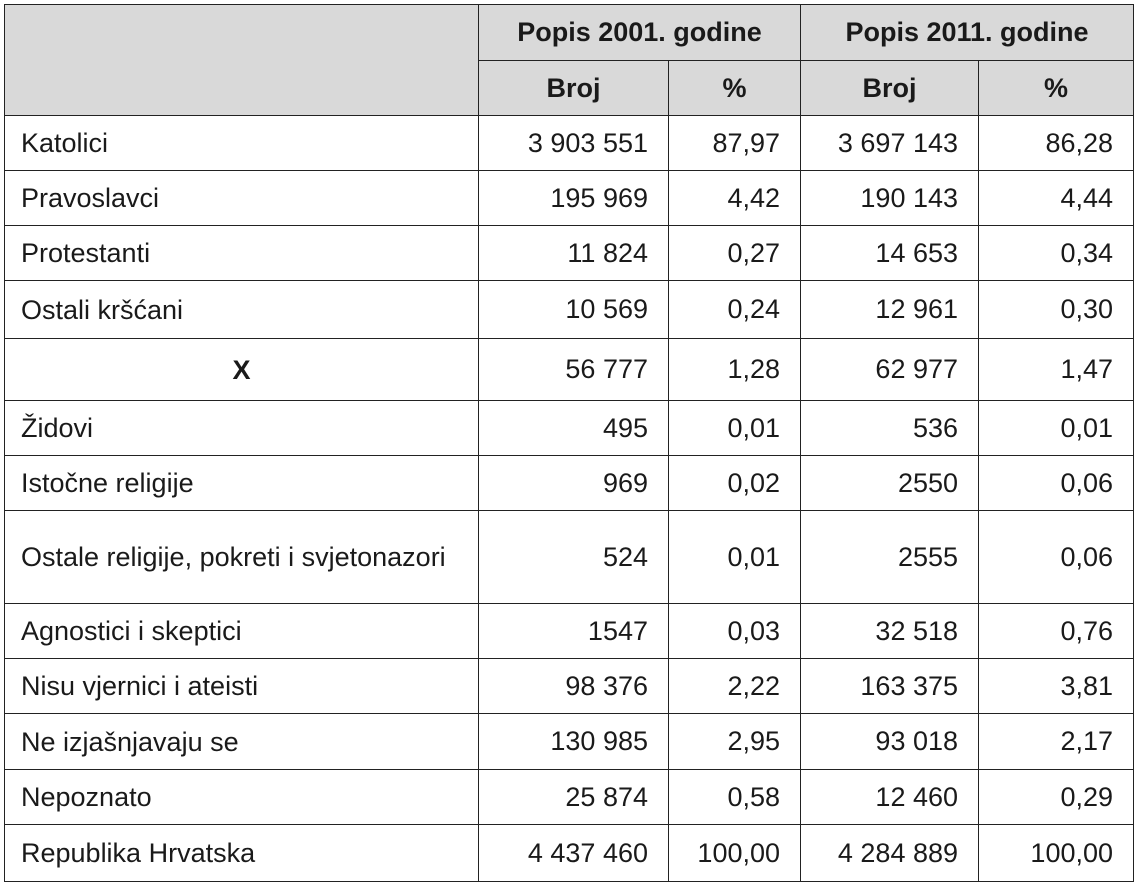  I want to click on subheader-row: Broj% Broj%, so click(570, 88).